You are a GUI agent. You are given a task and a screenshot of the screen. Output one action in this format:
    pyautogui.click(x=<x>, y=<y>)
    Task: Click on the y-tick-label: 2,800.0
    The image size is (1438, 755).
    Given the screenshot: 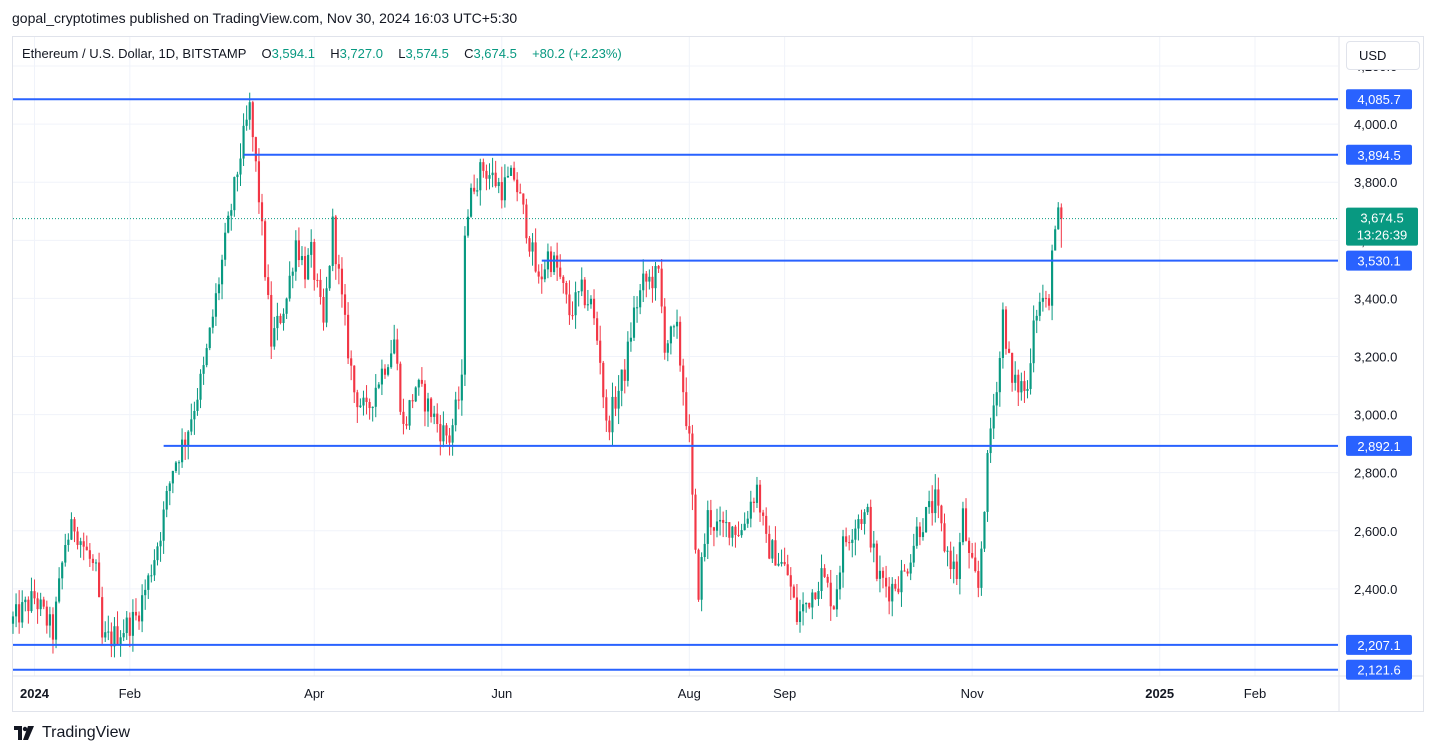 What is the action you would take?
    pyautogui.click(x=1375, y=473)
    